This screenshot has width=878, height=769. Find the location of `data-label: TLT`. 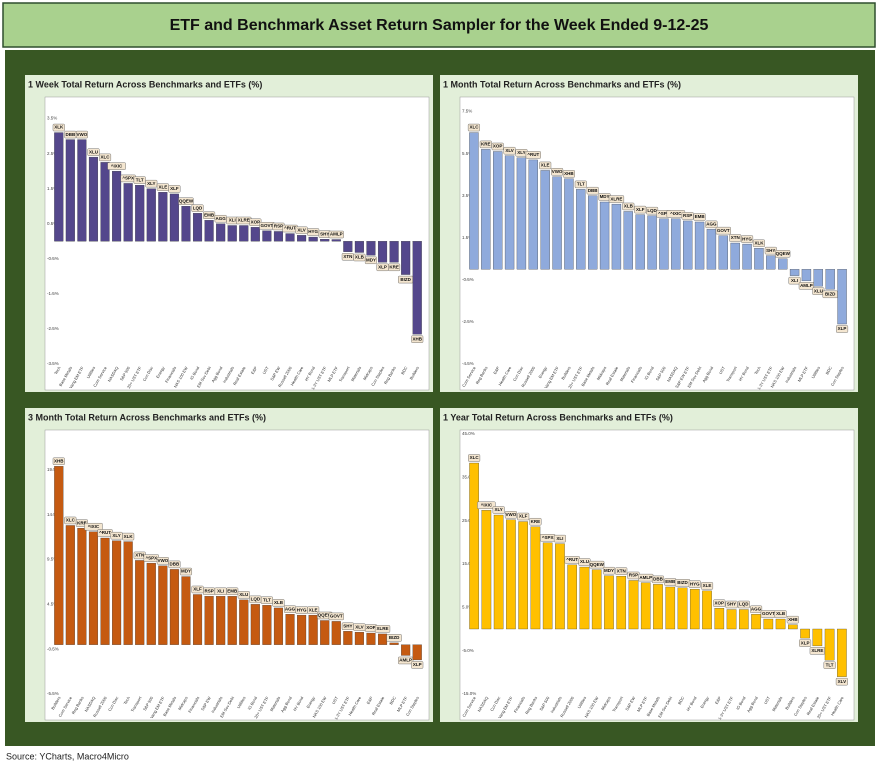

data-label: TLT is located at coordinates (140, 179).